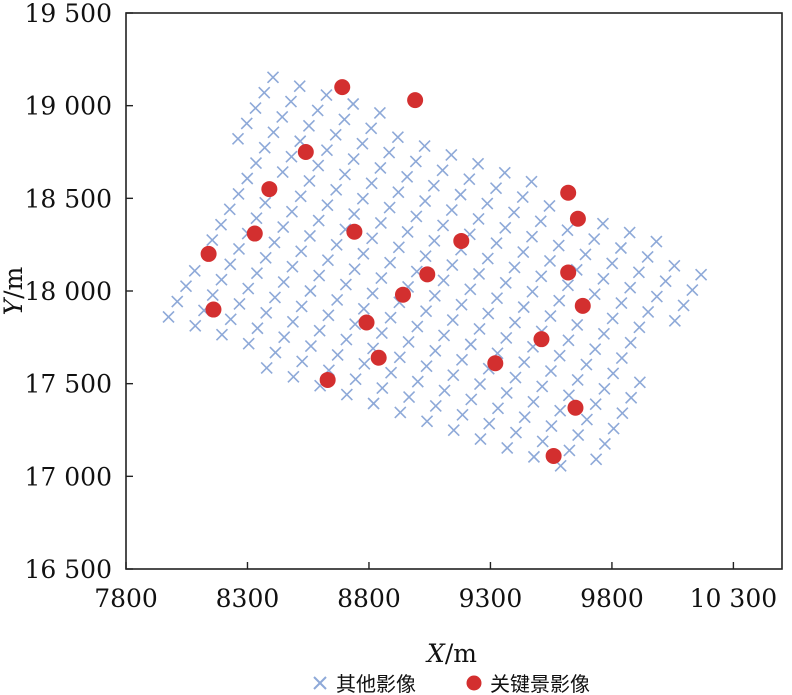 The width and height of the screenshot is (792, 695). What do you see at coordinates (376, 683) in the screenshot?
I see `legend-label-other-images: 其他影像` at bounding box center [376, 683].